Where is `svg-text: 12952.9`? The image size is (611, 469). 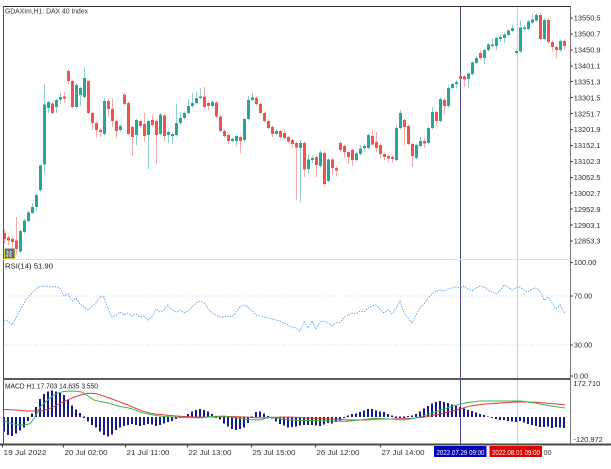 svg-text: 12952.9 is located at coordinates (587, 209).